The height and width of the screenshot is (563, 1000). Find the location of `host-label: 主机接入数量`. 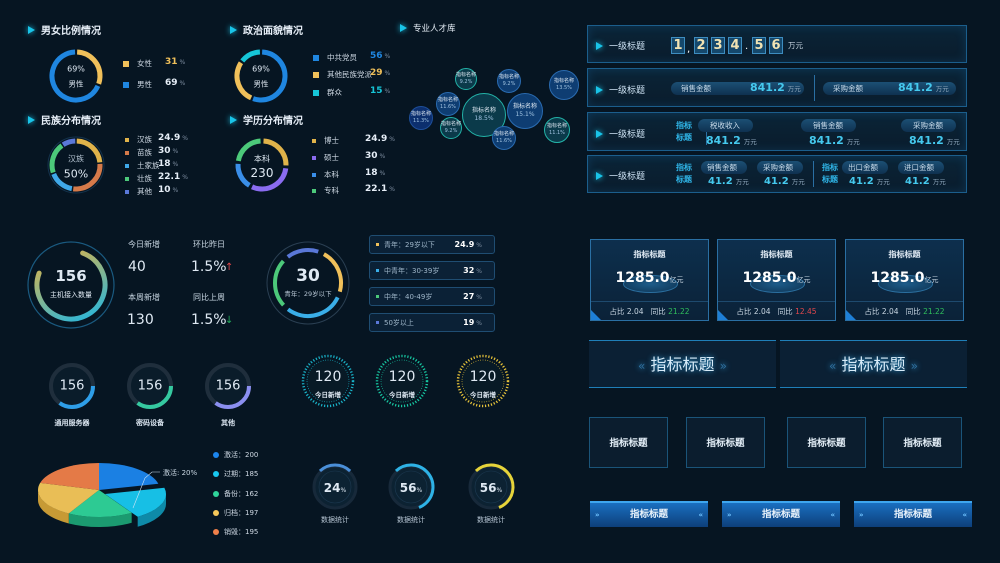

host-label: 主机接入数量 is located at coordinates (71, 295).